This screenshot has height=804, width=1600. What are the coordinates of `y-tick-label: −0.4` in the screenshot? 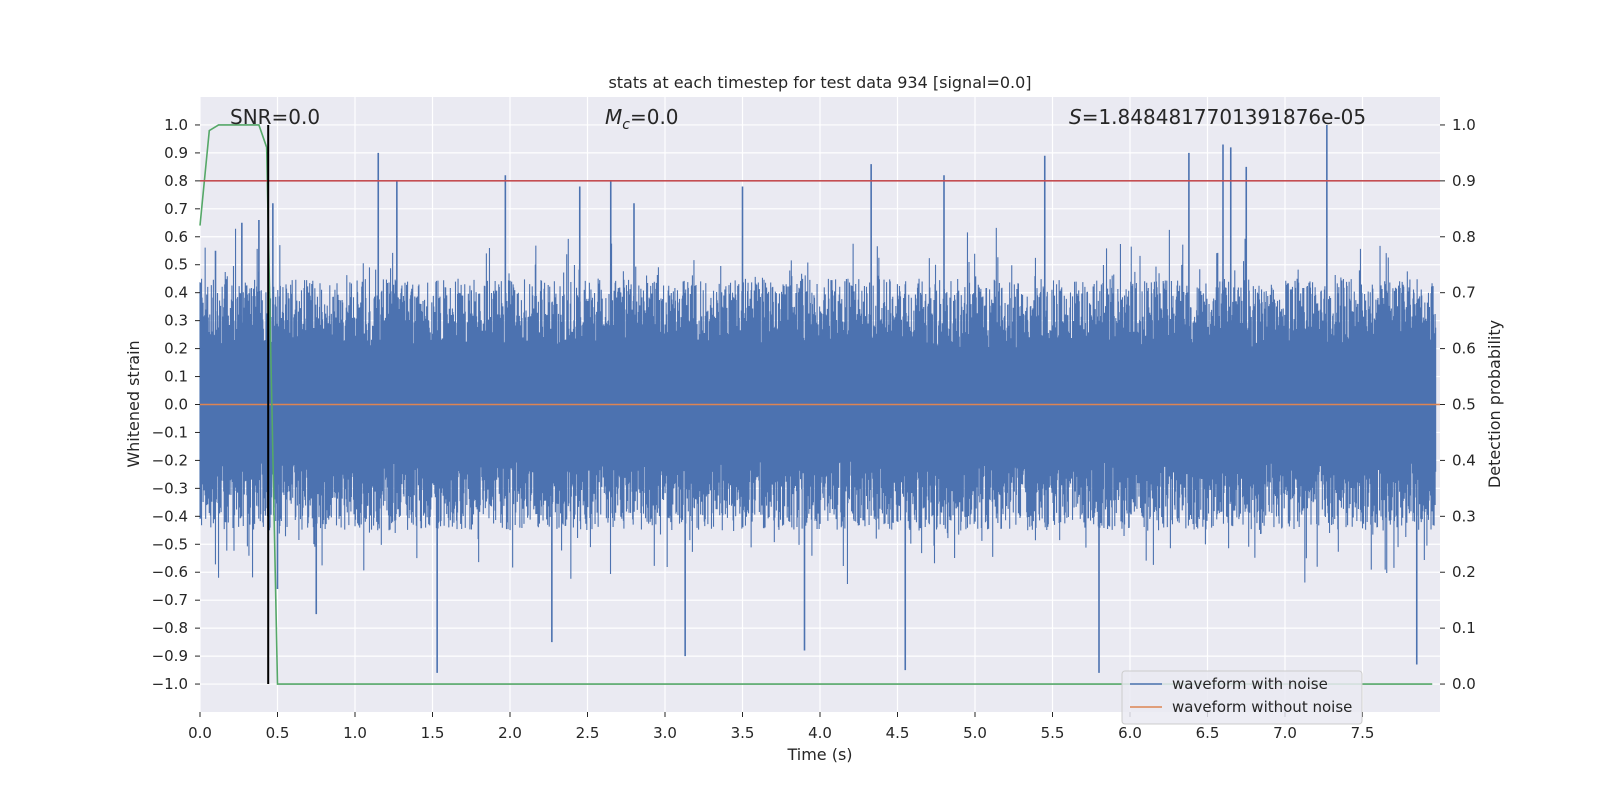 It's located at (170, 516).